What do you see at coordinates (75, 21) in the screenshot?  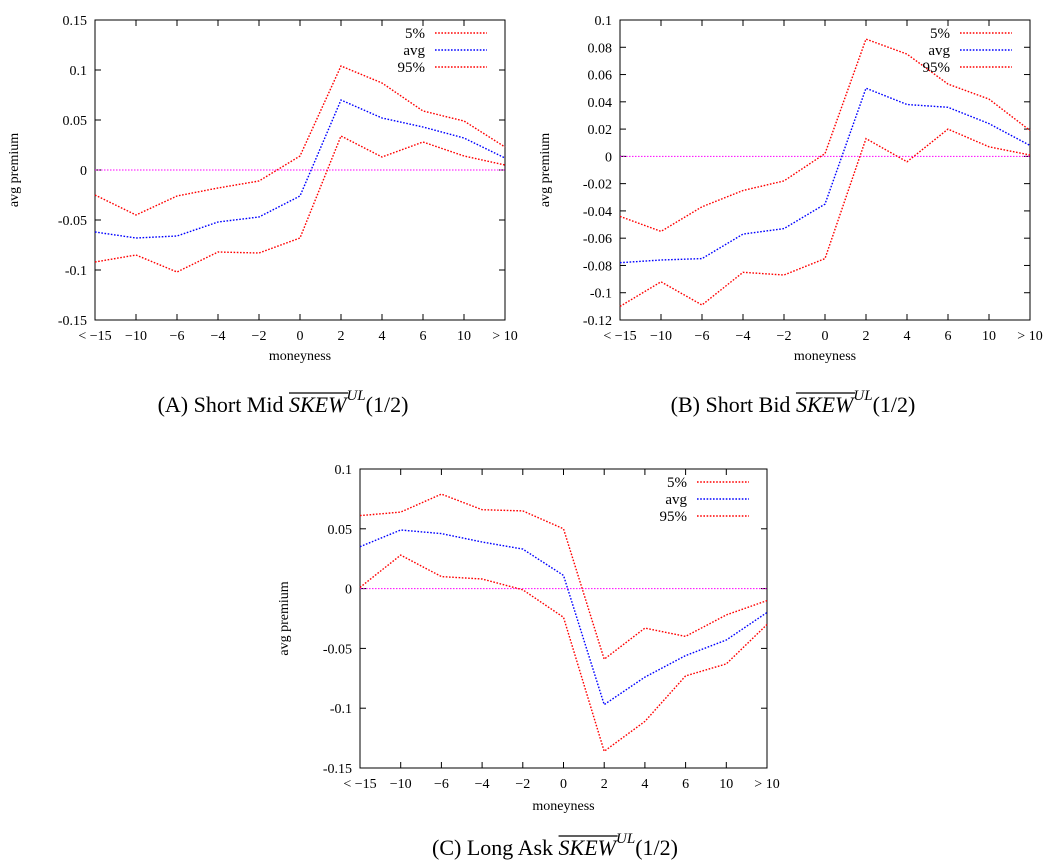 I see `y-tick-label: 0.15` at bounding box center [75, 21].